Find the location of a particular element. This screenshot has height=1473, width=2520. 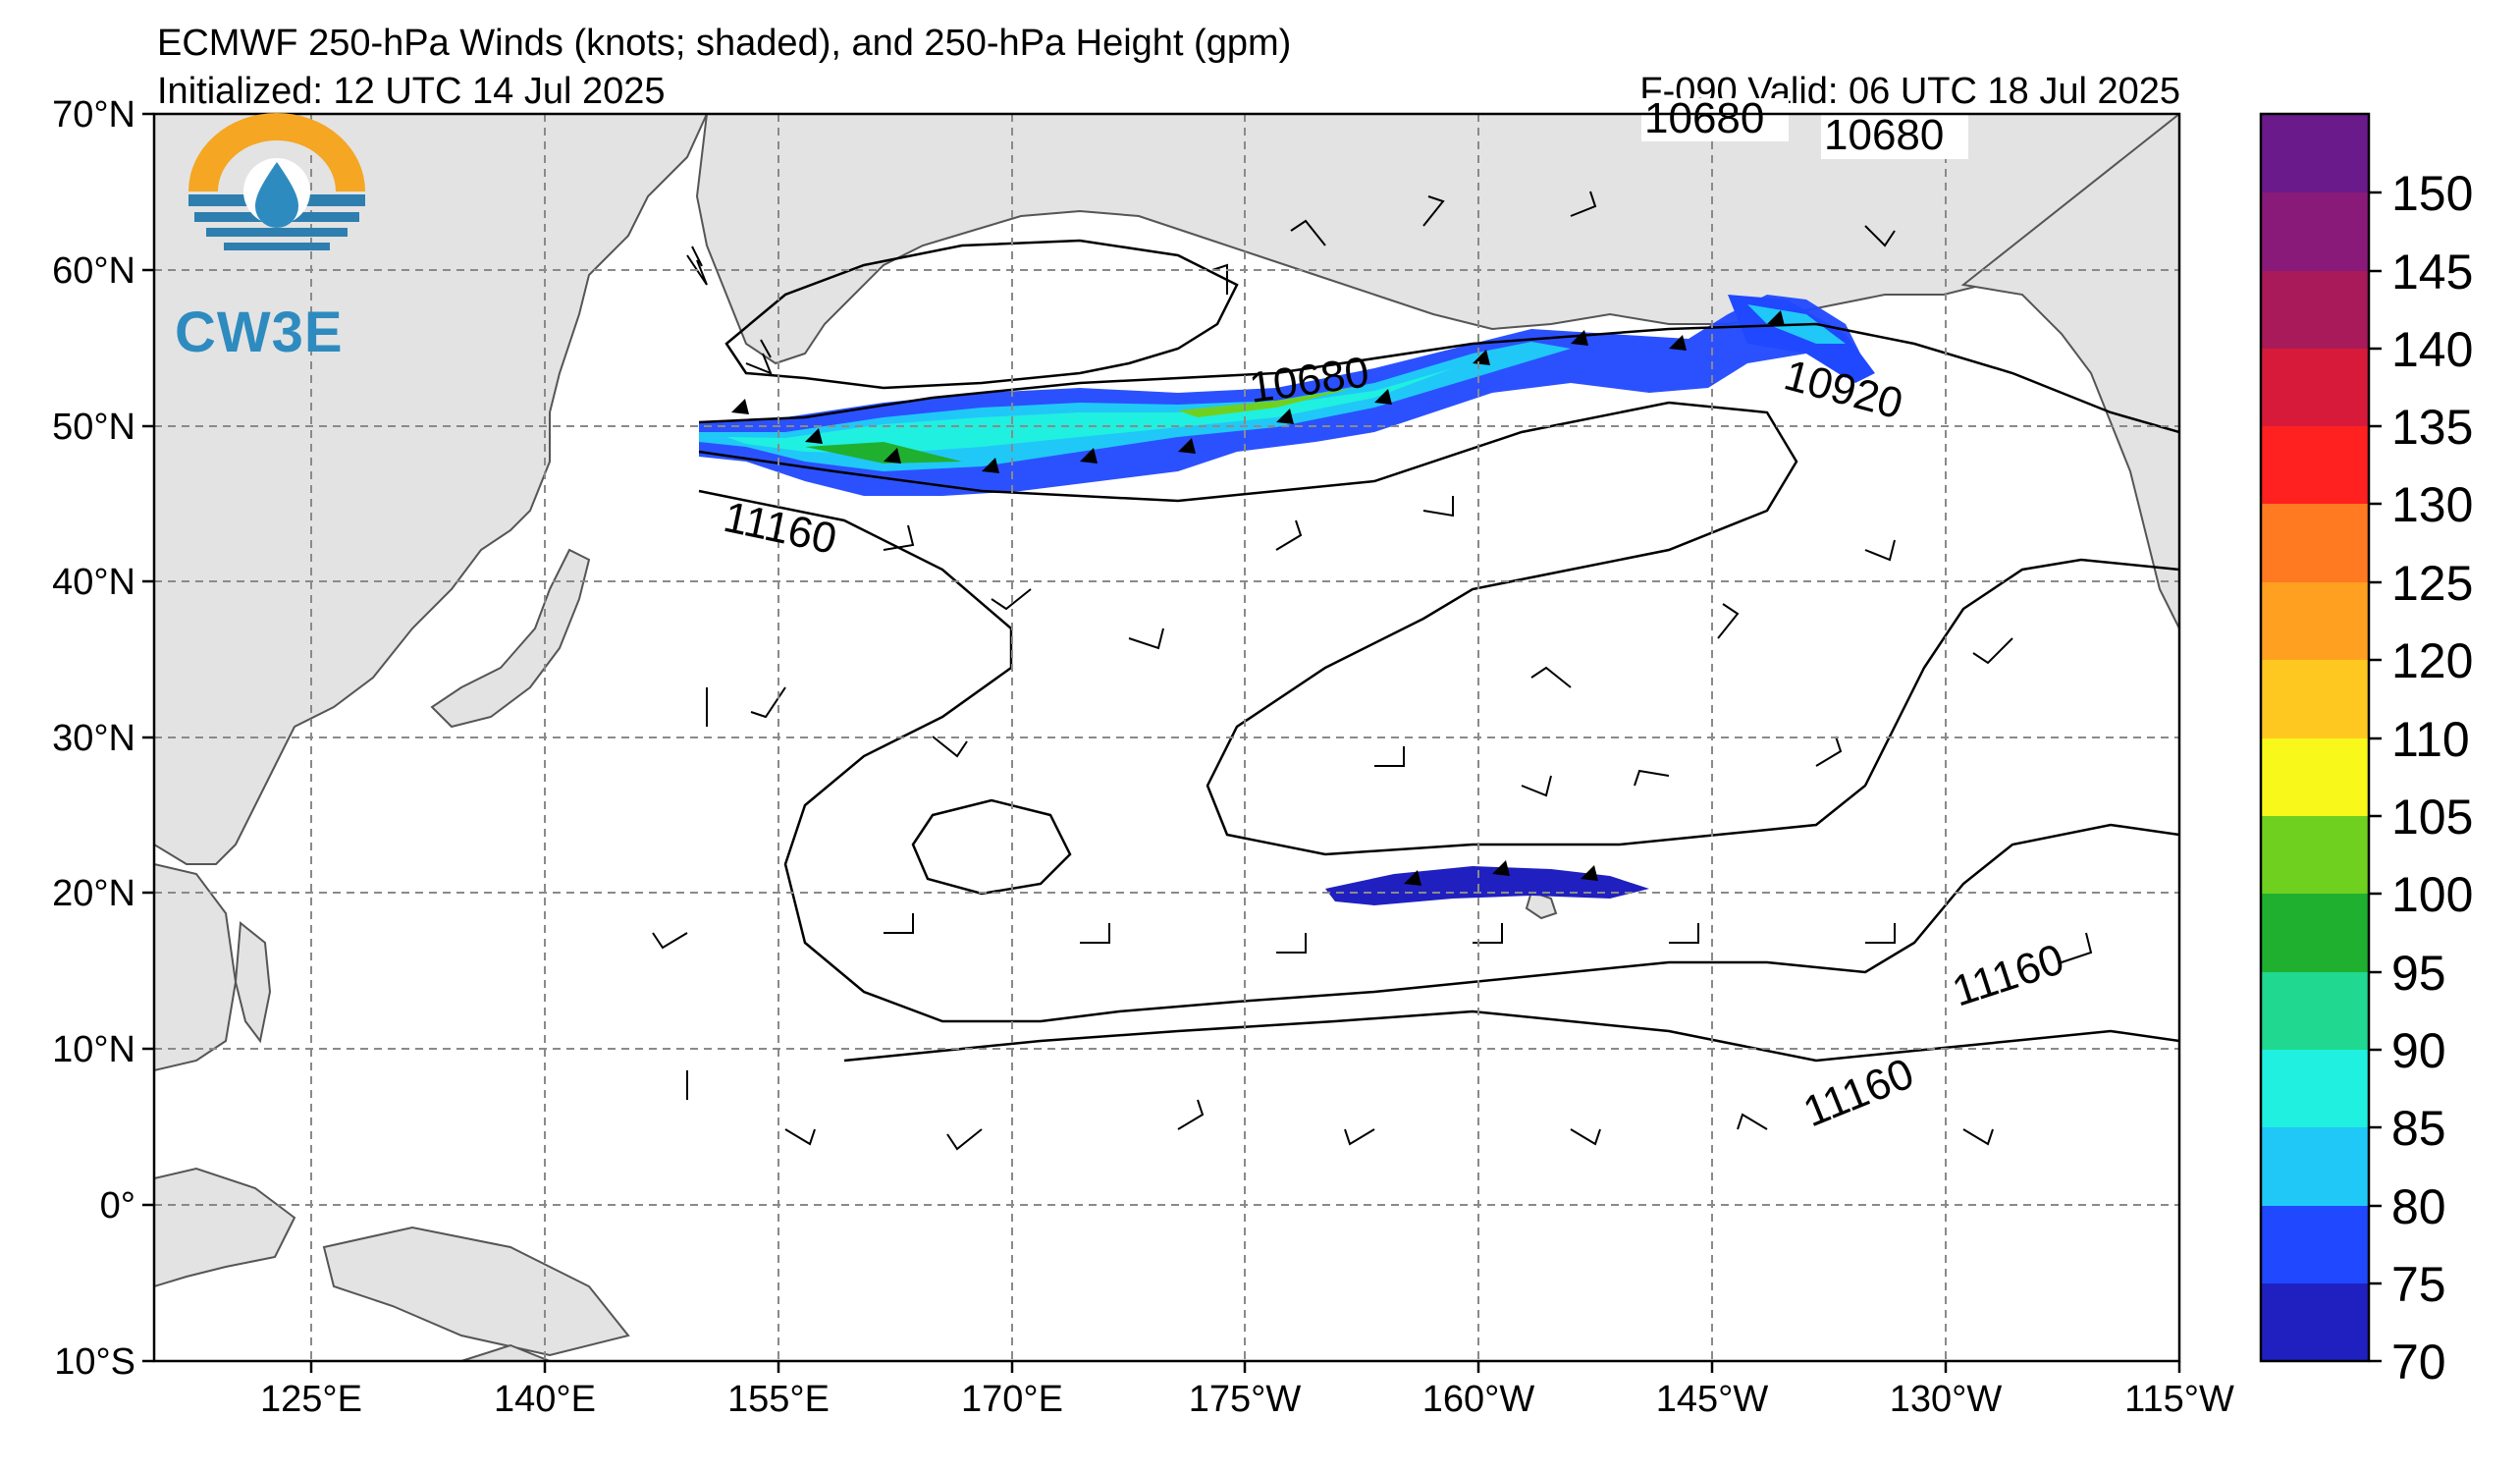

jet-north-core is located at coordinates (1089, 411).